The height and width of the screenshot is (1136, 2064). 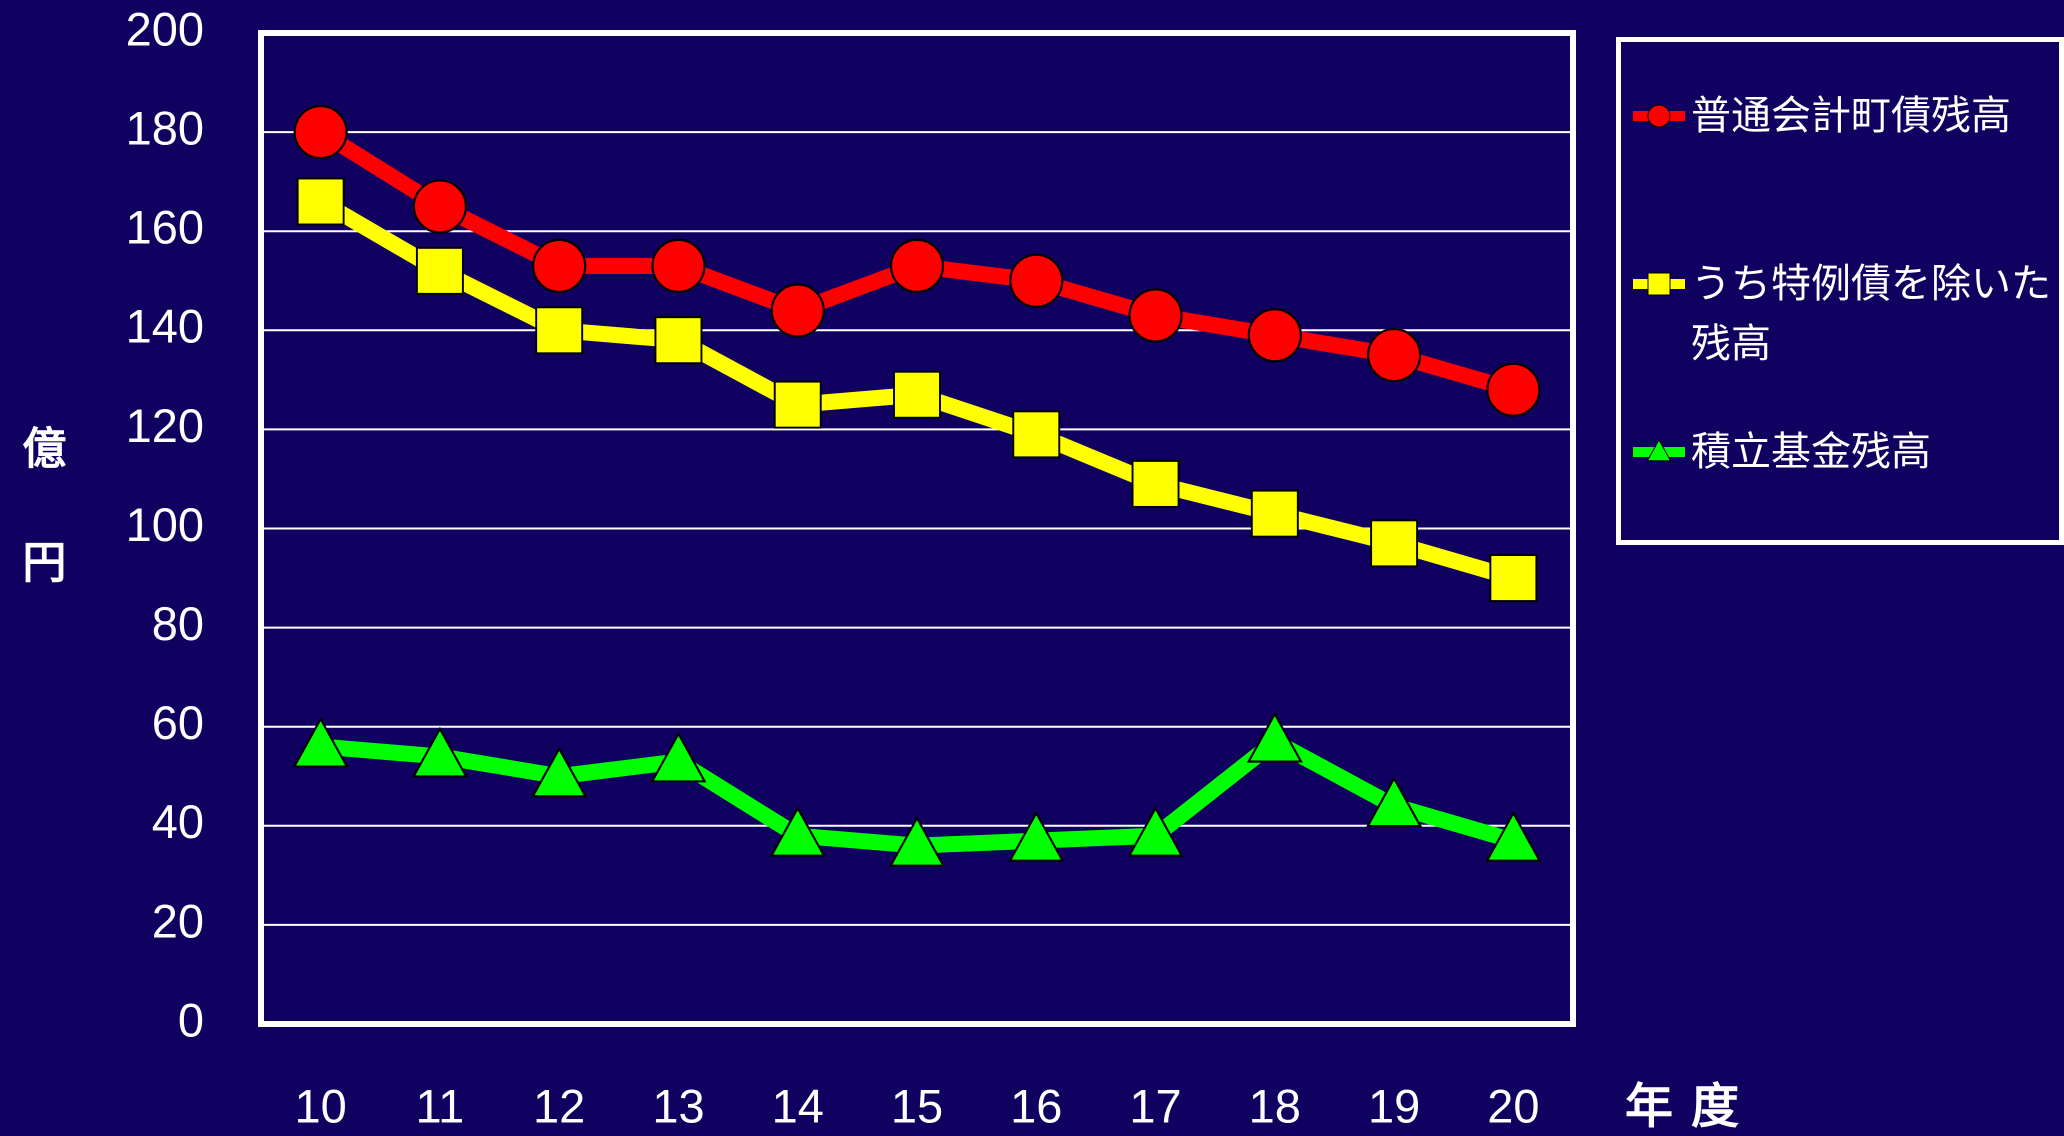 I want to click on y-tick-label: 60, so click(x=178, y=722).